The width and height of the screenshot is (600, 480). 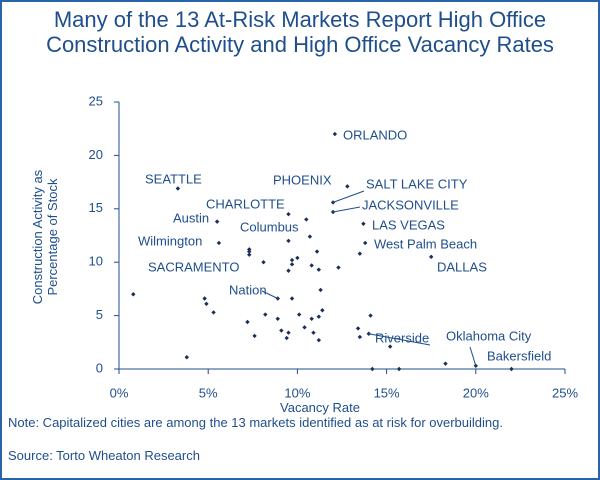 What do you see at coordinates (191, 217) in the screenshot?
I see `point-label: Austin` at bounding box center [191, 217].